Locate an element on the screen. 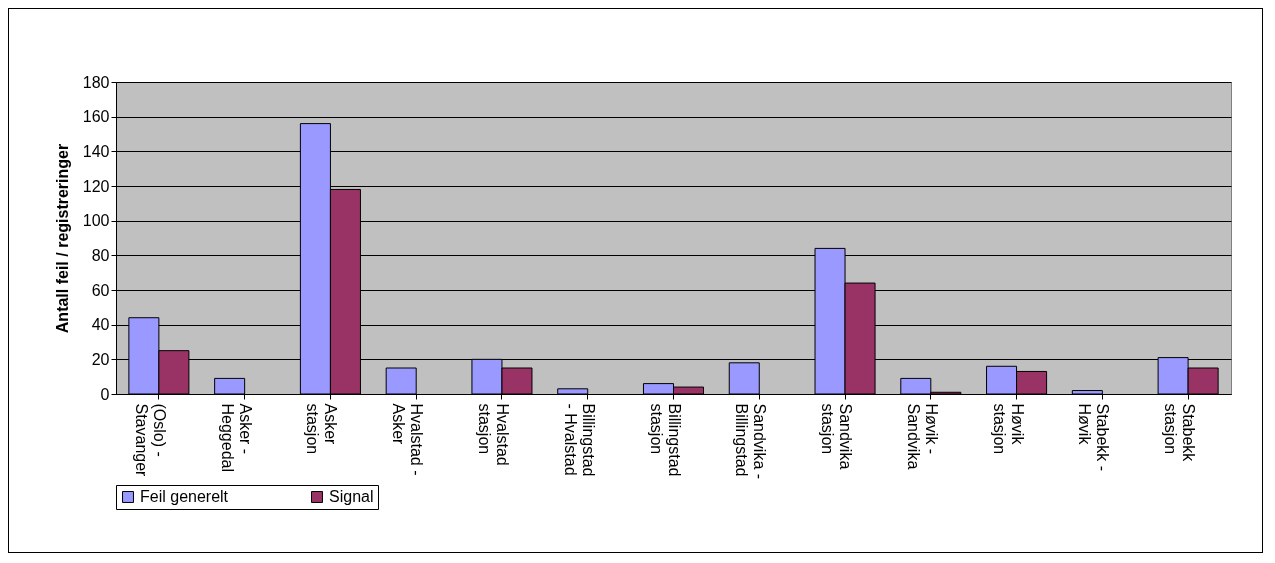 This screenshot has width=1275, height=563. legend-label: Signal is located at coordinates (351, 496).